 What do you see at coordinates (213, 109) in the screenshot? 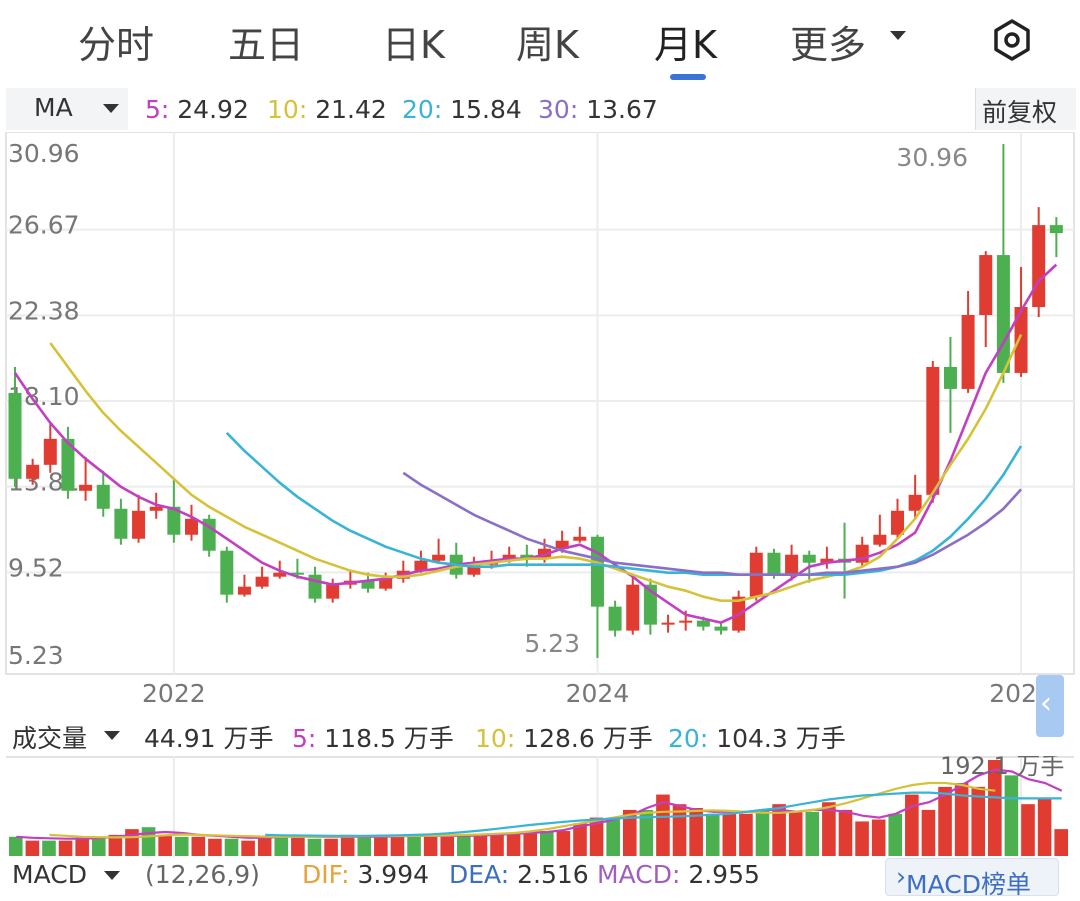
I see `ma5-value: 24.92` at bounding box center [213, 109].